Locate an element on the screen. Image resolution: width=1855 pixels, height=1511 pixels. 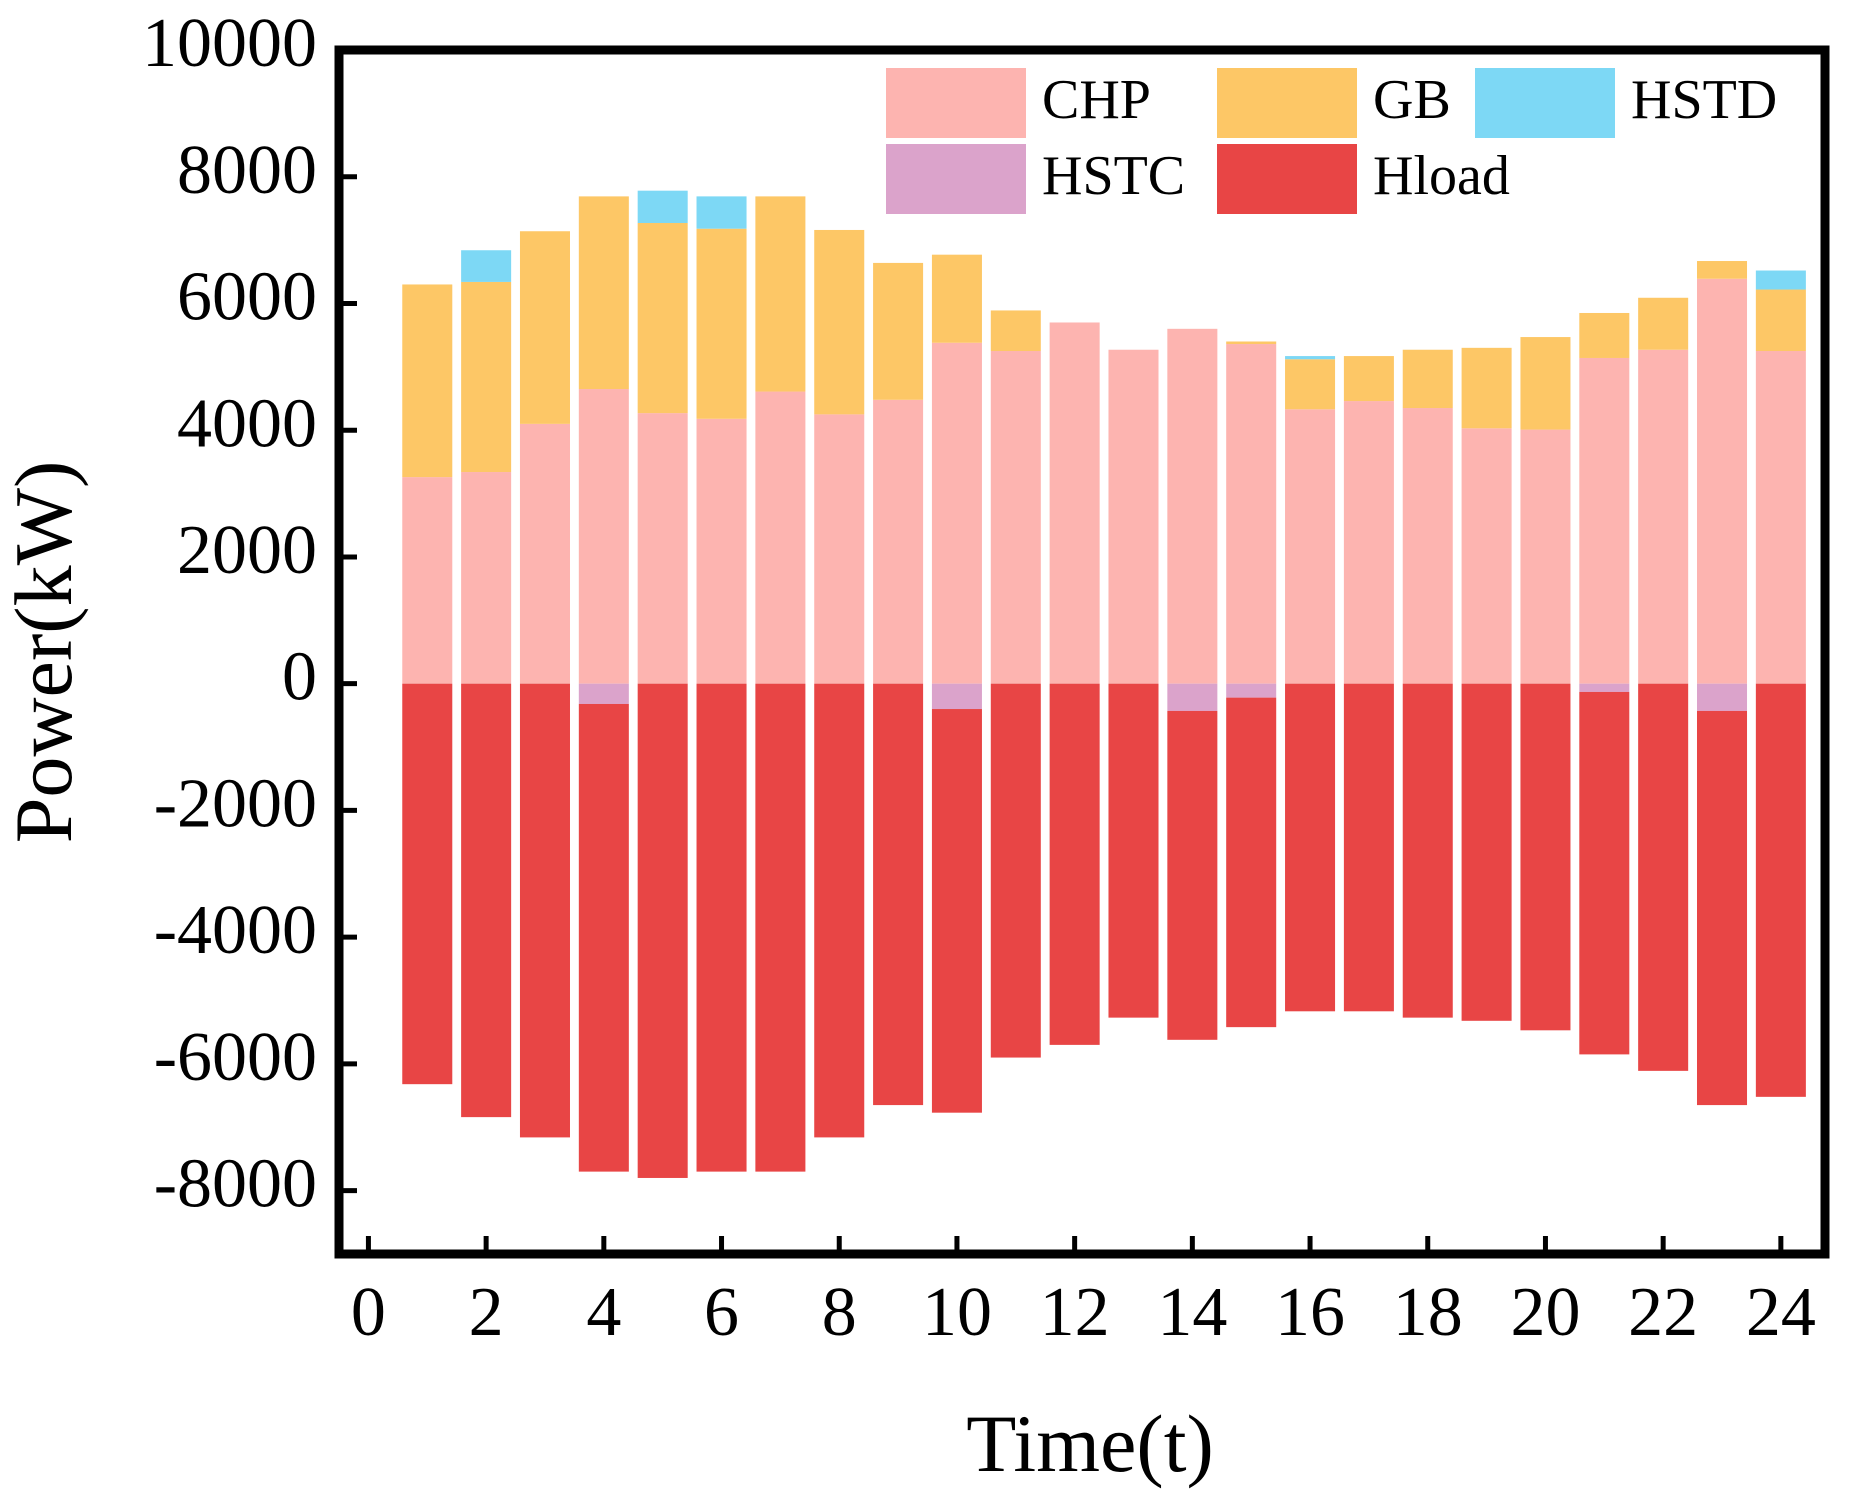
x-tick-label: 22 is located at coordinates (1663, 1312).